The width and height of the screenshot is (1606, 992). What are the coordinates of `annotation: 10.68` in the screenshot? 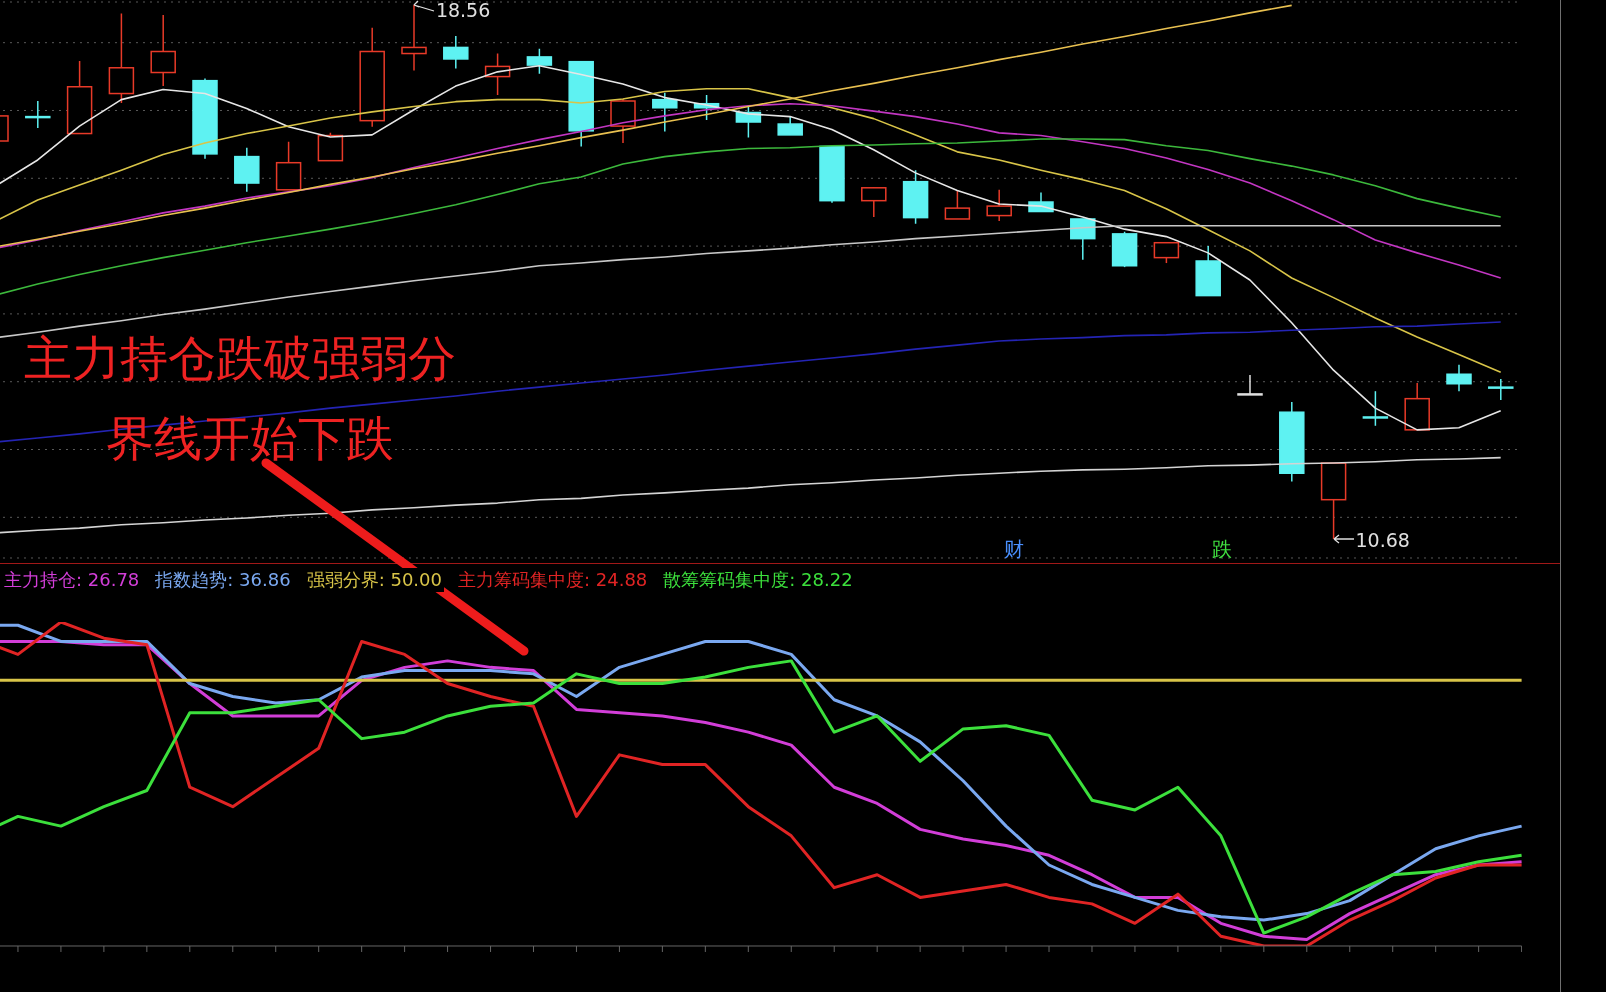 It's located at (1382, 540).